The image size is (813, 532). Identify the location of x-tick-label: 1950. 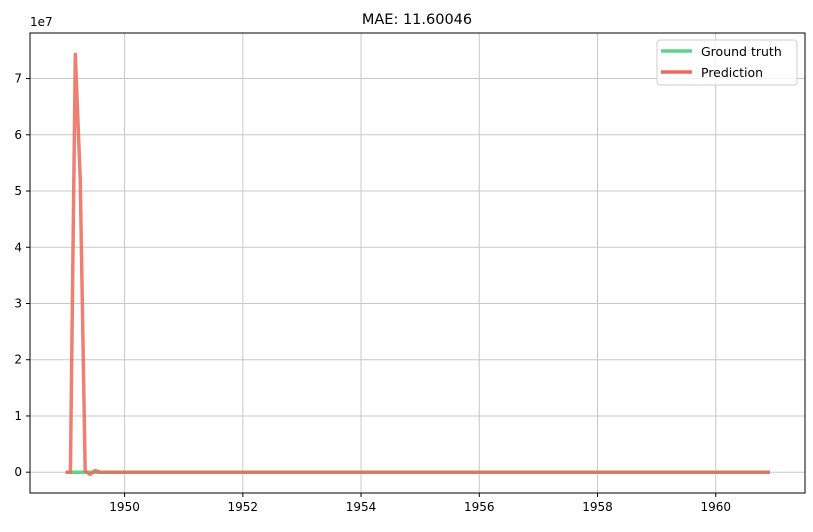
(124, 507).